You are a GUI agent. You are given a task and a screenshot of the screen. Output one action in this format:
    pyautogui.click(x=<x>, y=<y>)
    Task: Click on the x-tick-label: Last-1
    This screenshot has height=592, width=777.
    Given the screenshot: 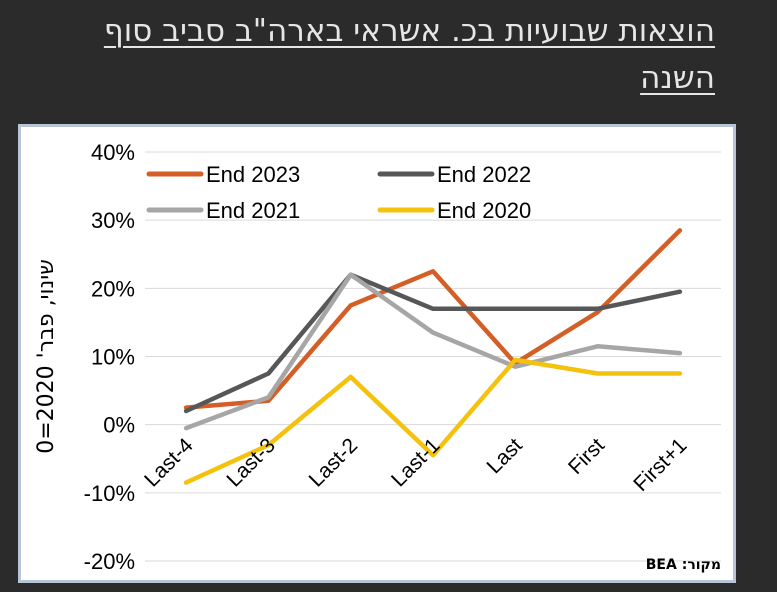 What is the action you would take?
    pyautogui.click(x=416, y=463)
    